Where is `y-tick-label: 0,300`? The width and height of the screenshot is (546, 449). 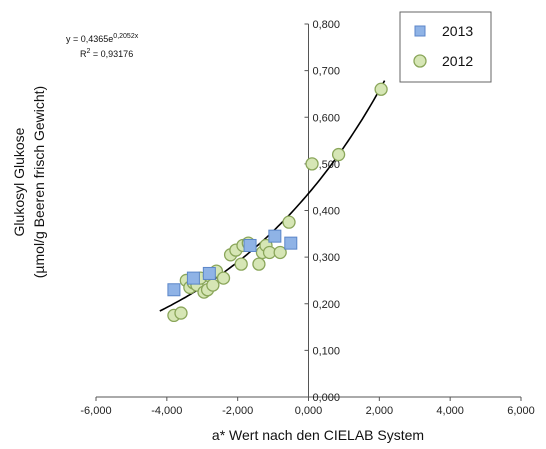 y-tick-label: 0,300 is located at coordinates (327, 258).